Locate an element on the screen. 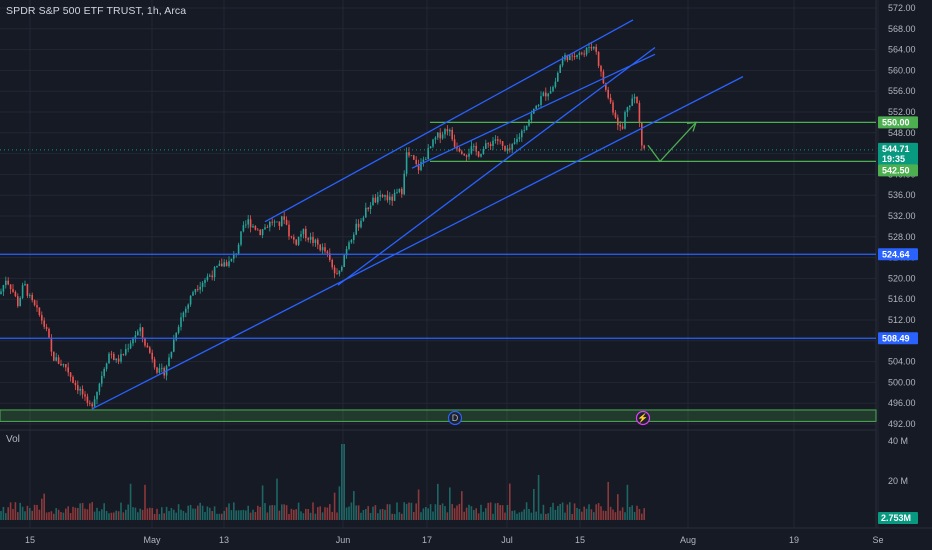 The image size is (932, 550). price-tick-label: 532.00 is located at coordinates (902, 216).